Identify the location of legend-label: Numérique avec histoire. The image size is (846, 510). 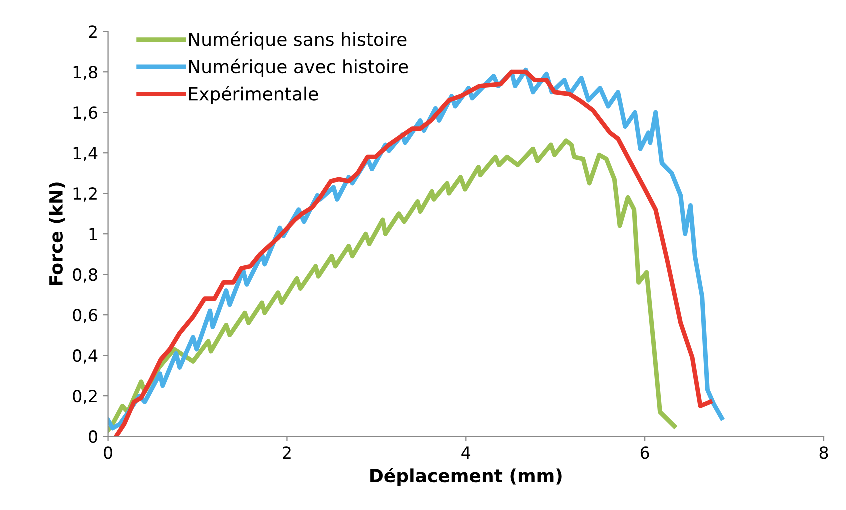
(298, 68).